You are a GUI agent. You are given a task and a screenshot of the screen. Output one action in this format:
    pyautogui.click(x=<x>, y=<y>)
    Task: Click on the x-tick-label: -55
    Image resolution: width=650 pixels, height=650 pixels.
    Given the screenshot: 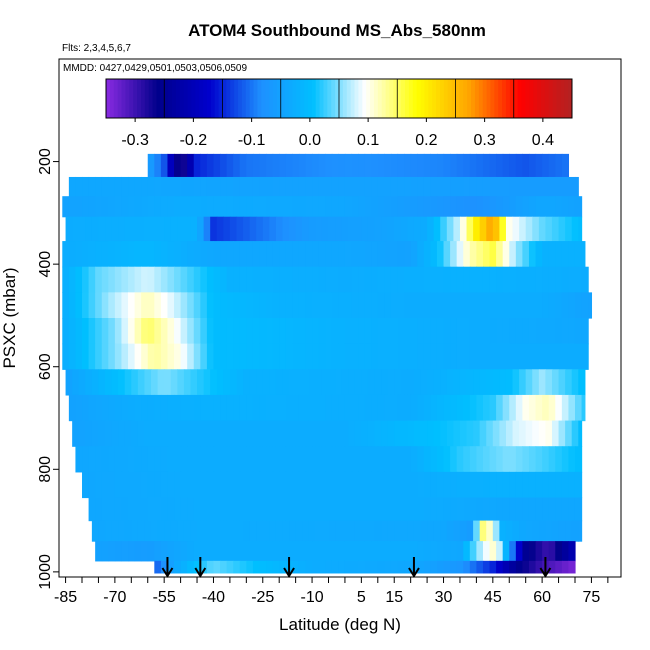 What is the action you would take?
    pyautogui.click(x=164, y=597)
    